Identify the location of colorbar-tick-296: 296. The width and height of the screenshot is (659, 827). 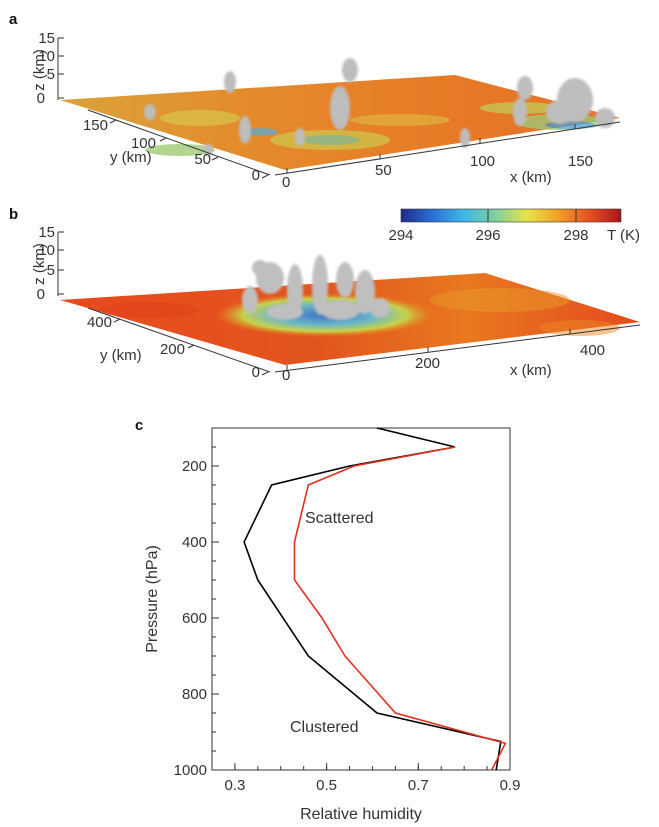
(487, 235).